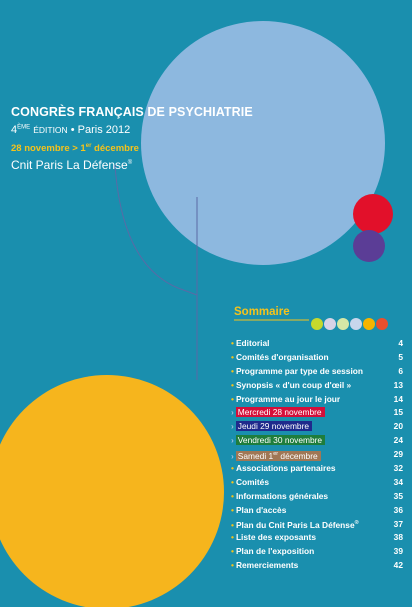 The width and height of the screenshot is (412, 607). Describe the element at coordinates (262, 312) in the screenshot. I see `sommaire-heading: Sommaire` at that location.